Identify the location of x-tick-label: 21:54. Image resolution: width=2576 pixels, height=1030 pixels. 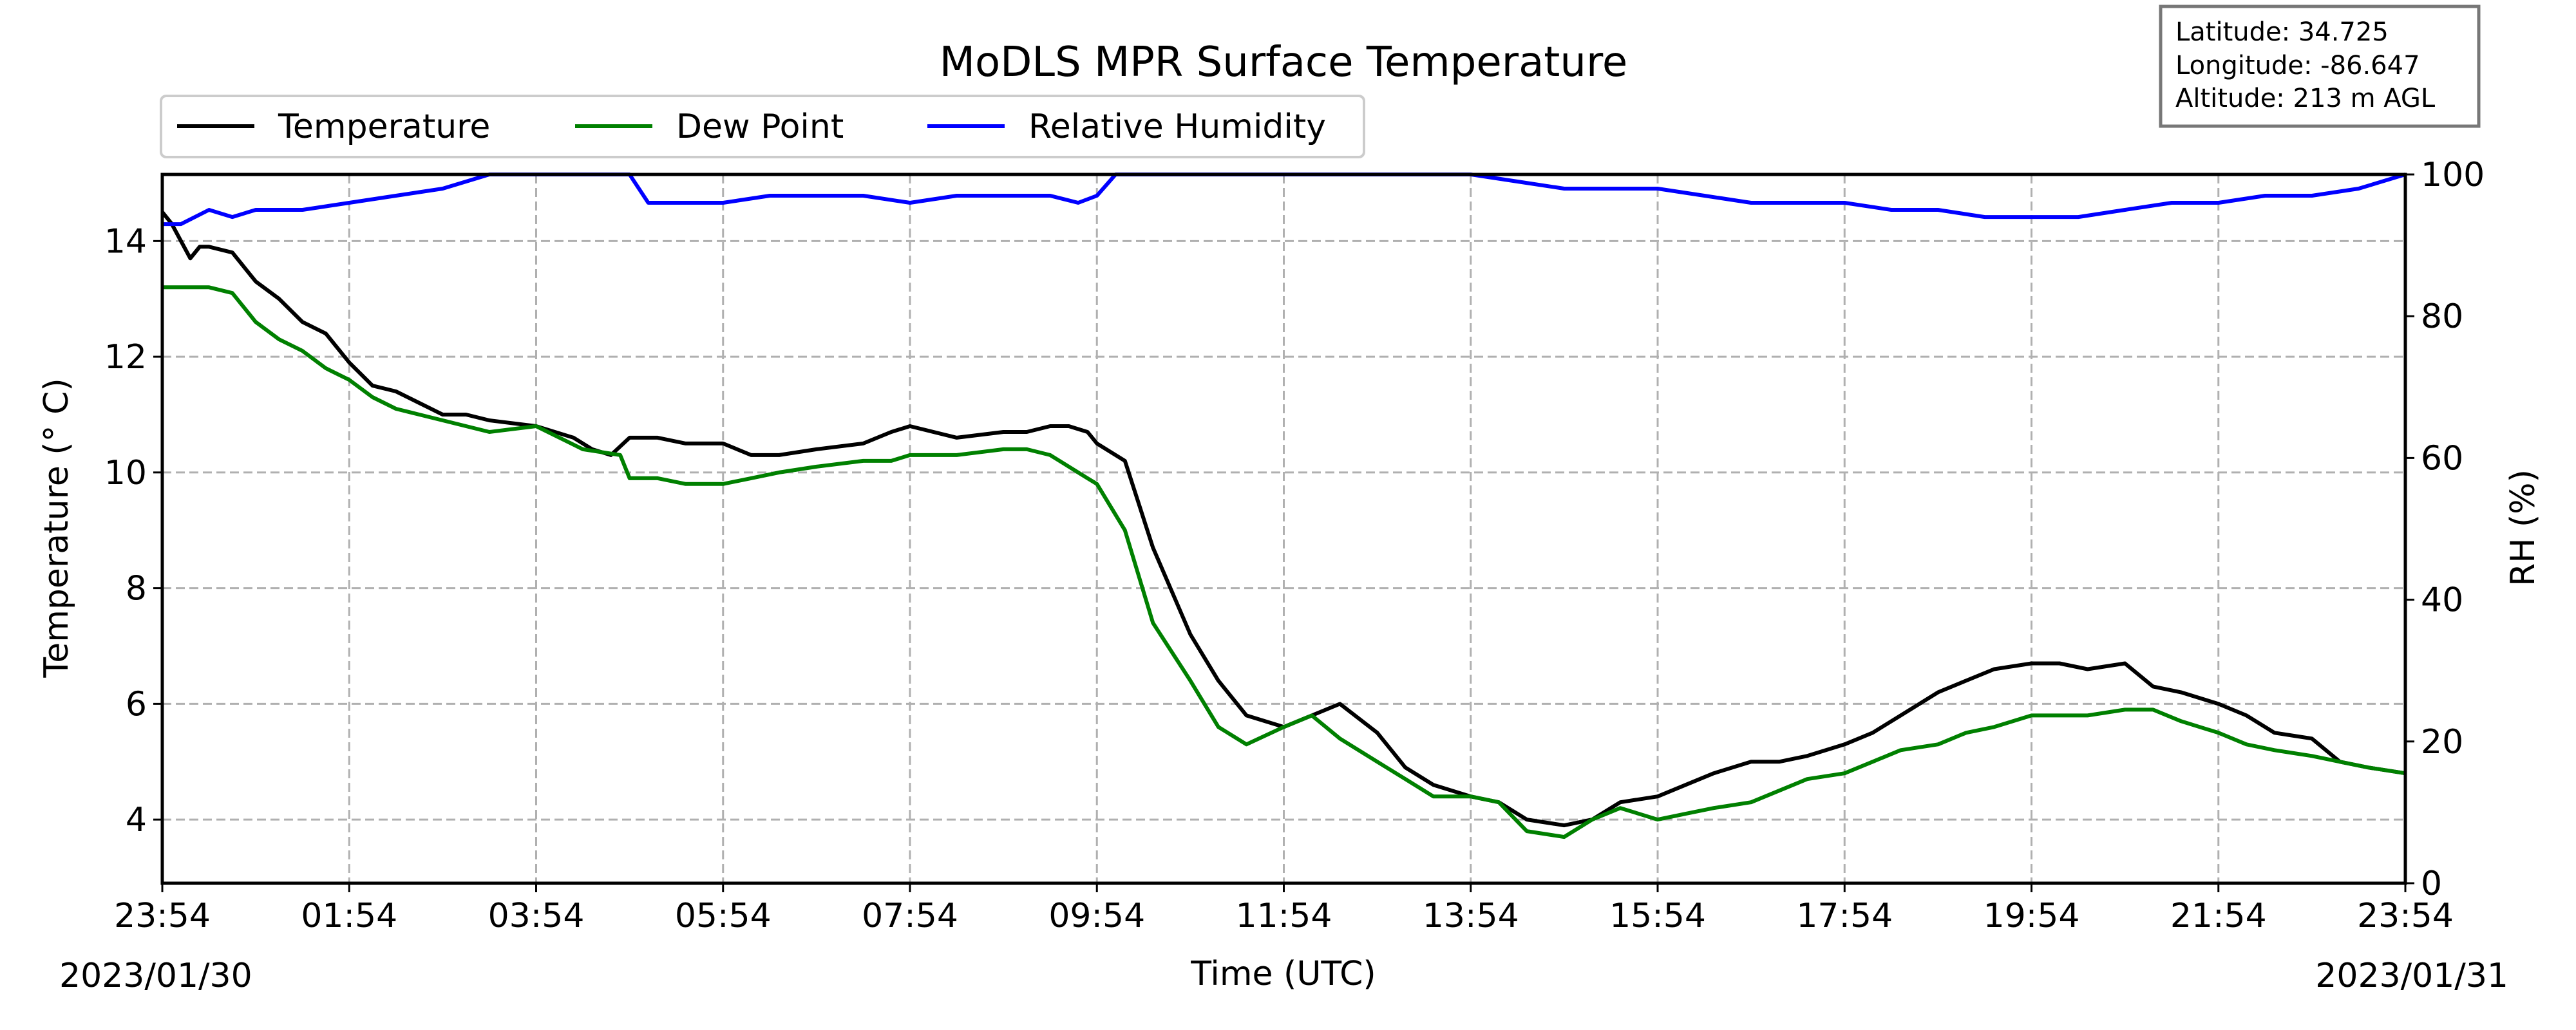
(2218, 916).